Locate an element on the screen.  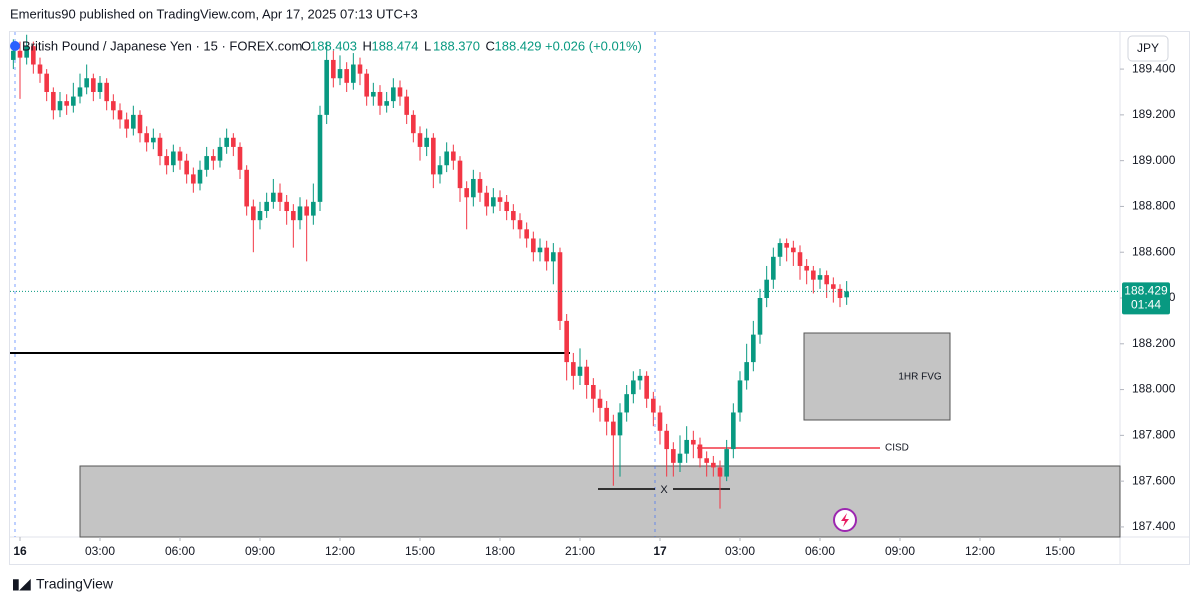
cisd-label: CISD is located at coordinates (897, 448).